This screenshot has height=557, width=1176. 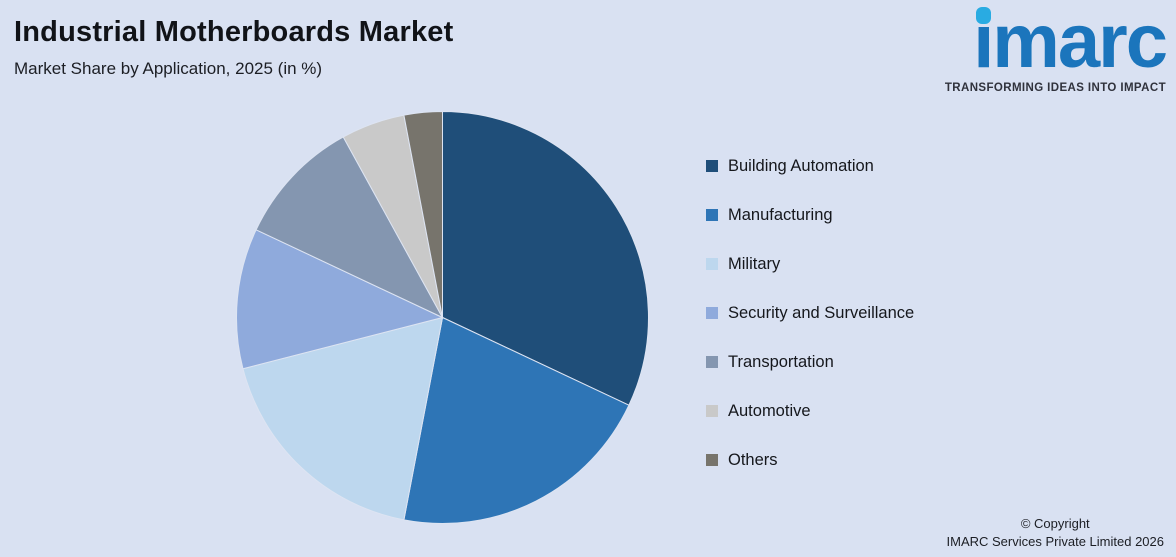 I want to click on legend-item-military: Military, so click(x=810, y=264).